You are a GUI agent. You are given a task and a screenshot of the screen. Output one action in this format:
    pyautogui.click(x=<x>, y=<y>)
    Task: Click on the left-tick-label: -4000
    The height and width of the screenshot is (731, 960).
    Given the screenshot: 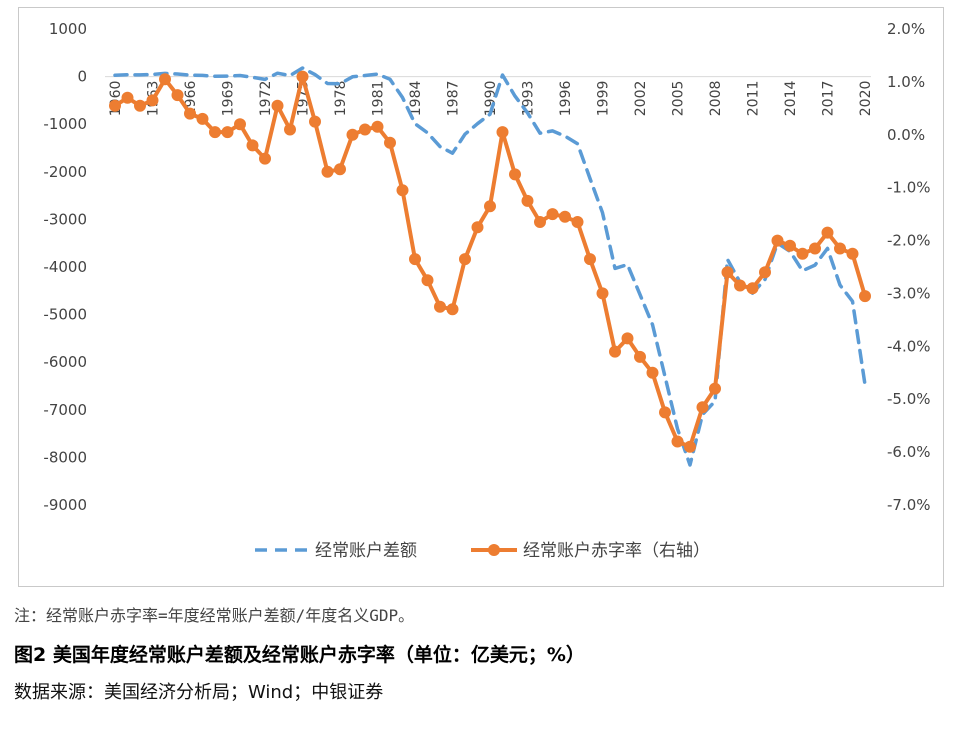 What is the action you would take?
    pyautogui.click(x=65, y=267)
    